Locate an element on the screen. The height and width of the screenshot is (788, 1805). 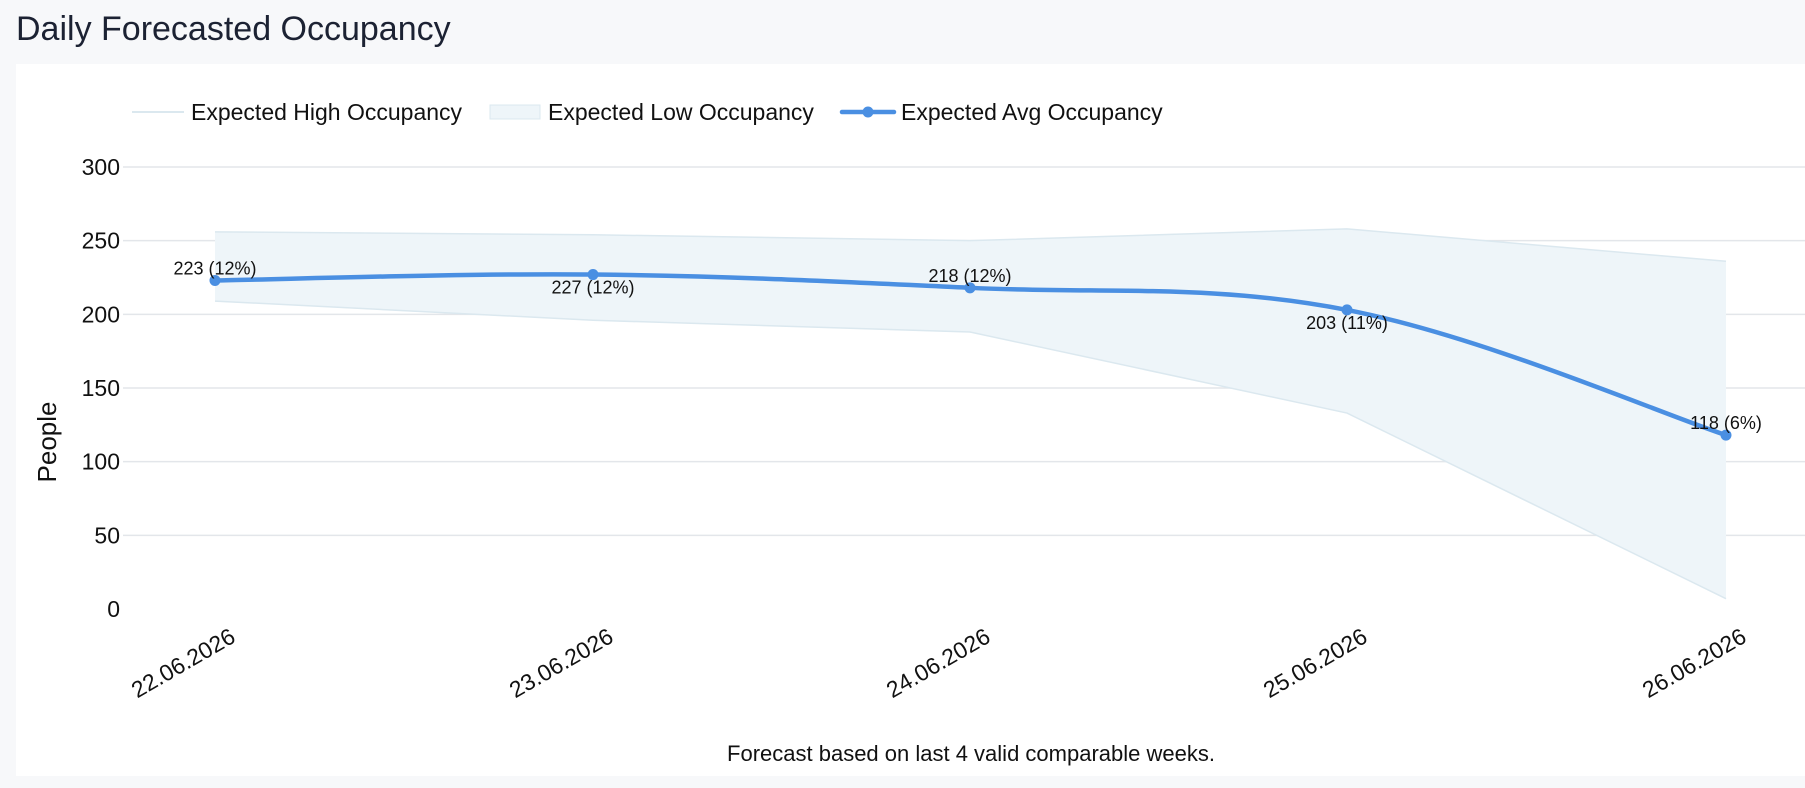
x-tick-label: 23.06.2026 is located at coordinates (561, 663).